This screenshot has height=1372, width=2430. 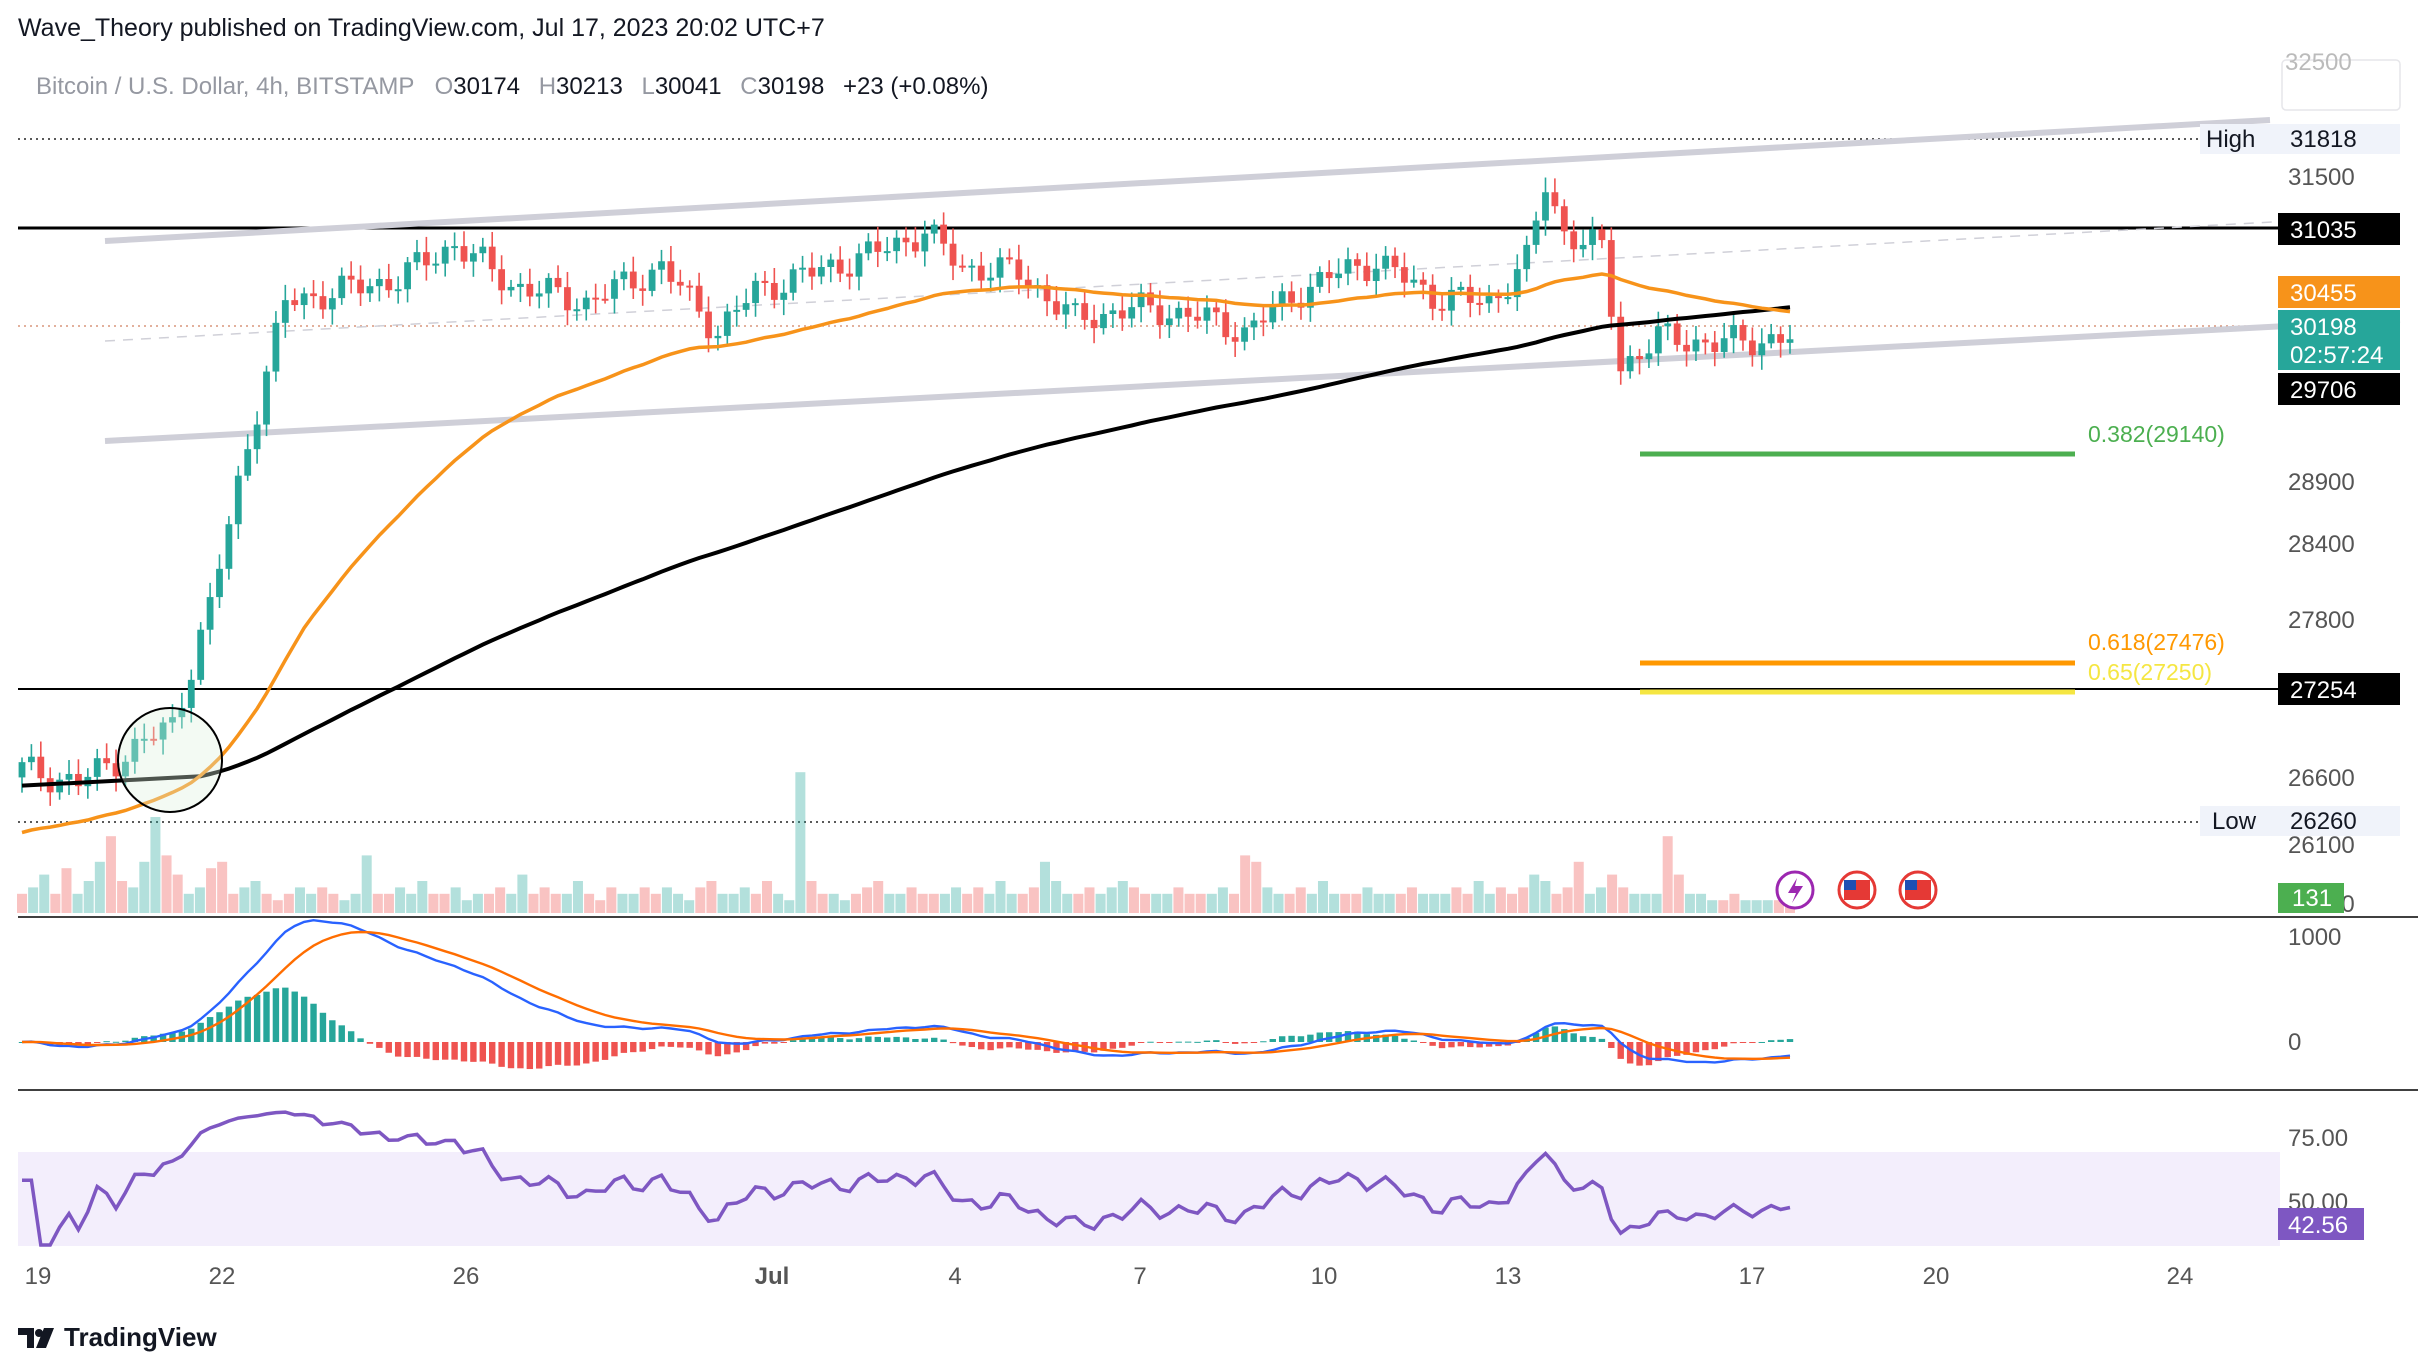 What do you see at coordinates (1856, 890) in the screenshot?
I see `event-icons` at bounding box center [1856, 890].